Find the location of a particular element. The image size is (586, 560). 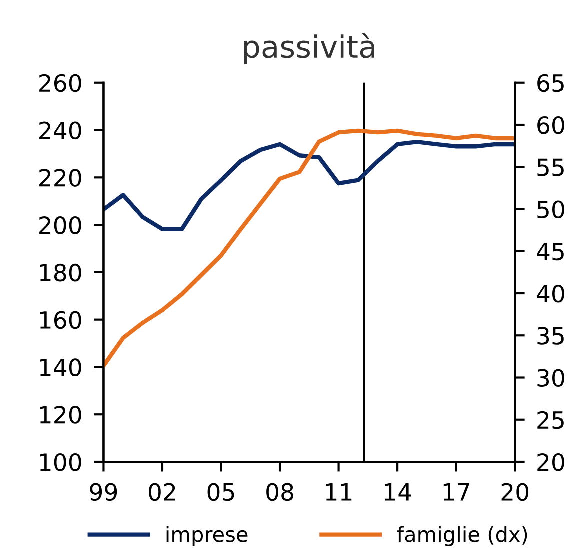

x-tick-label: 17 is located at coordinates (457, 492).